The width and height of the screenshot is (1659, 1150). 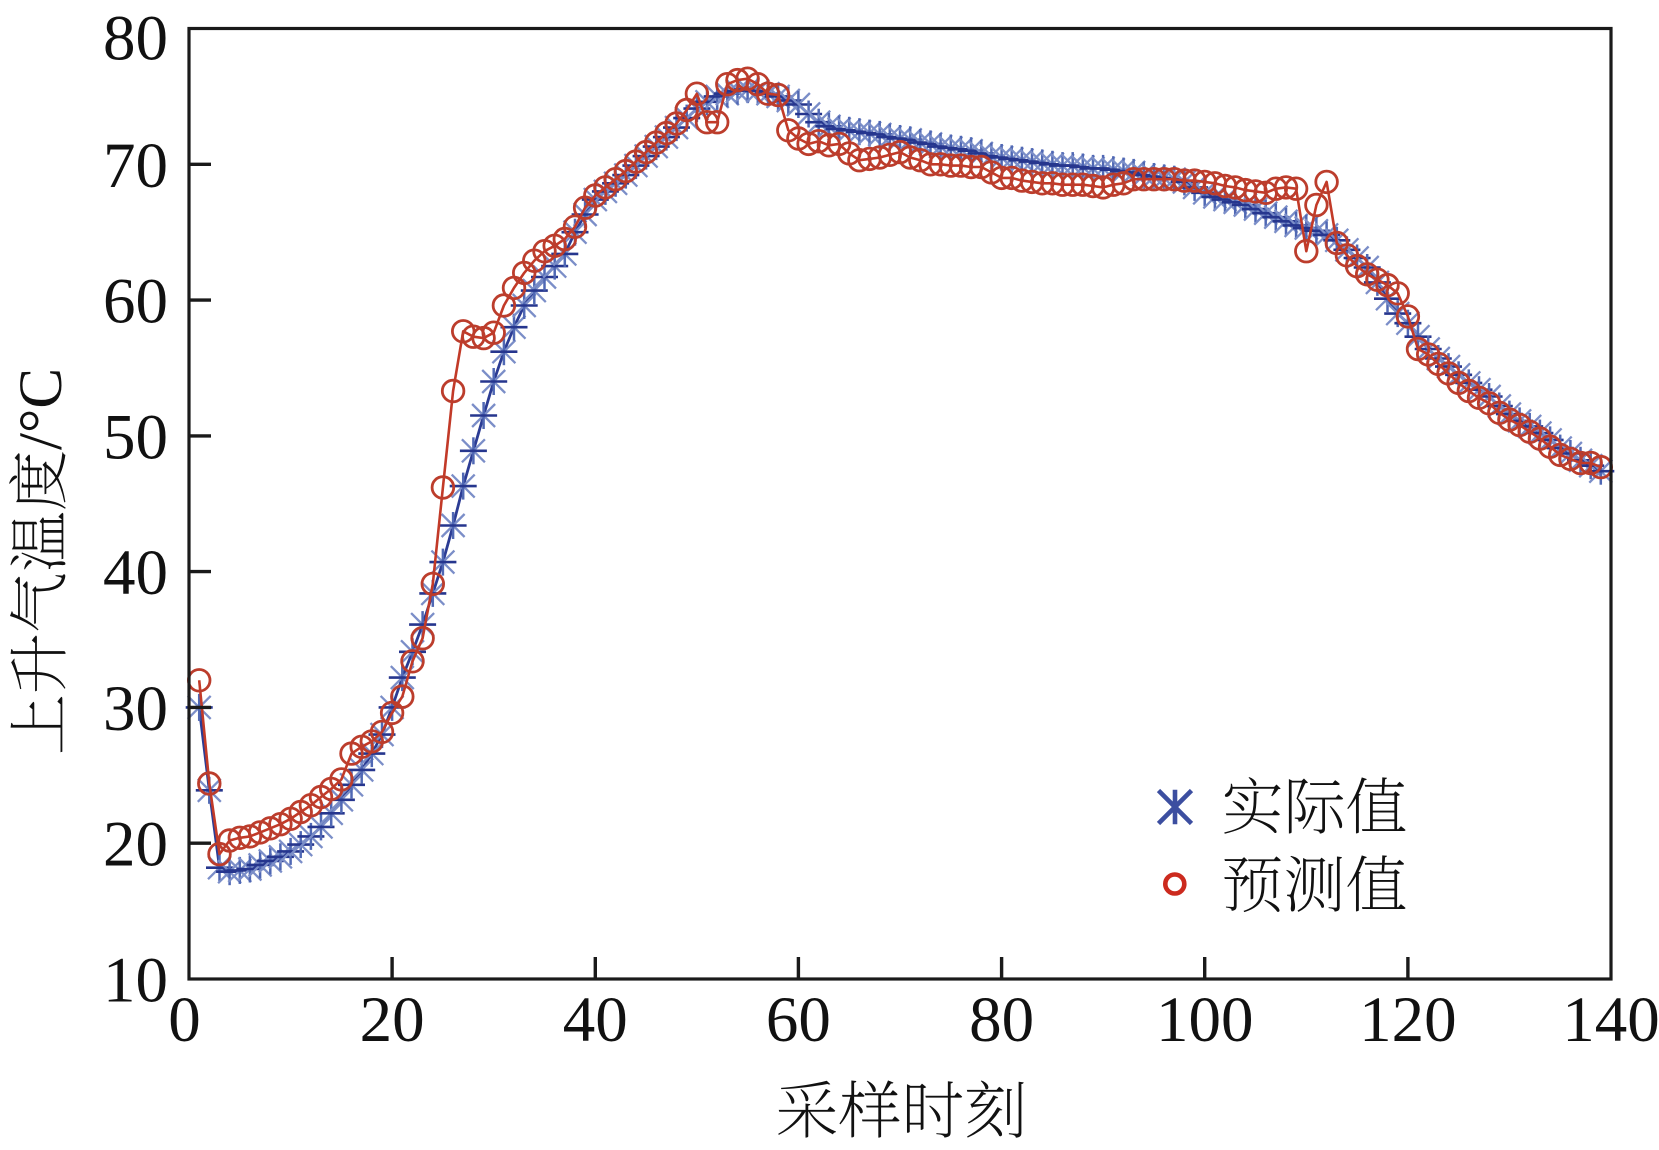 What do you see at coordinates (135, 437) in the screenshot?
I see `svg-text: 50` at bounding box center [135, 437].